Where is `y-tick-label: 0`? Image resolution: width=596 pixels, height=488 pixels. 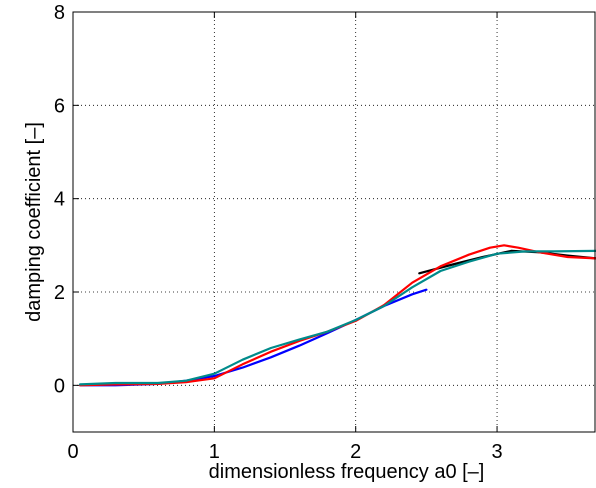 y-tick-label: 0 is located at coordinates (59, 386).